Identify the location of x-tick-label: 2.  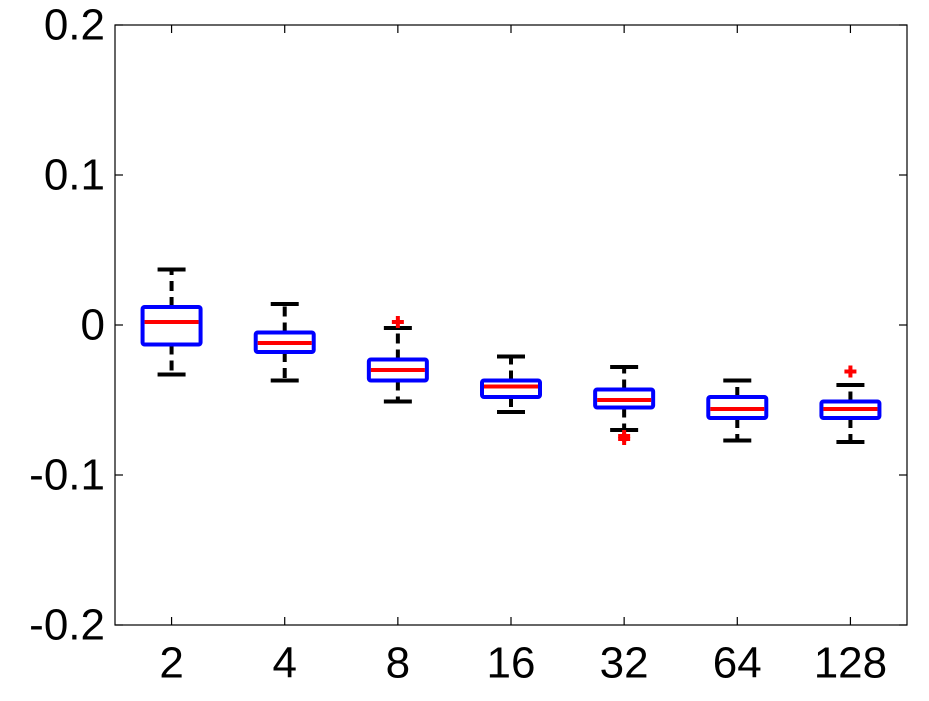
(171, 663).